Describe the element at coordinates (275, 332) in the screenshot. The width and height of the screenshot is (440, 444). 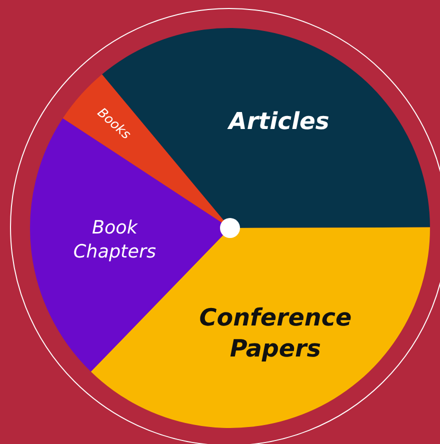
I see `slice-label: Conference Papers` at that location.